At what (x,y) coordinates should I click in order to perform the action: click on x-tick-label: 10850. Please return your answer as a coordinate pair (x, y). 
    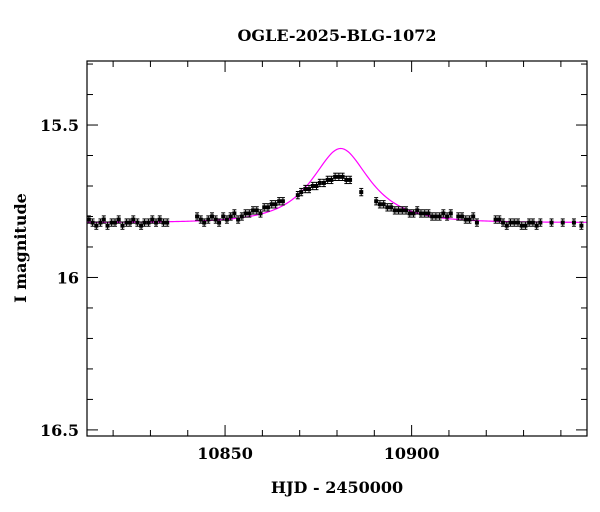
    Looking at the image, I should click on (225, 453).